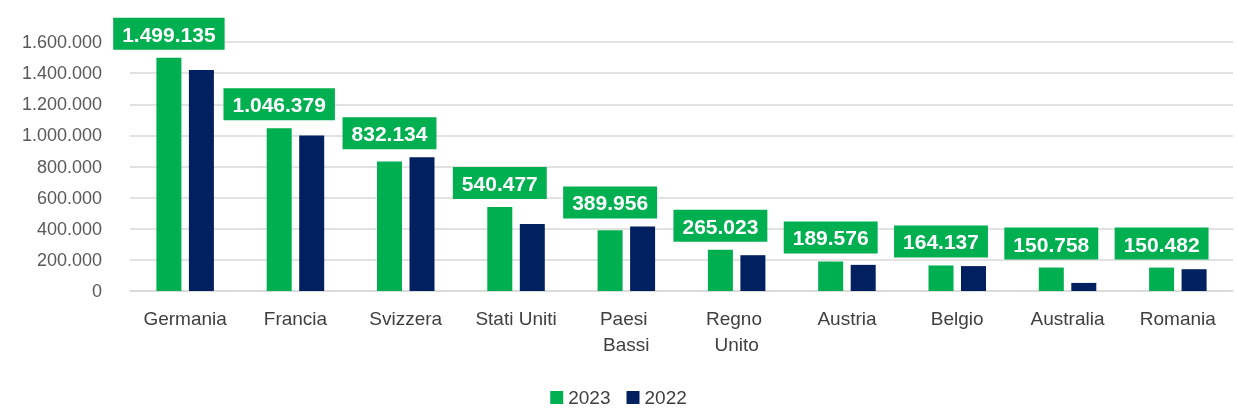  Describe the element at coordinates (279, 105) in the screenshot. I see `data-label: 1.046.379` at that location.